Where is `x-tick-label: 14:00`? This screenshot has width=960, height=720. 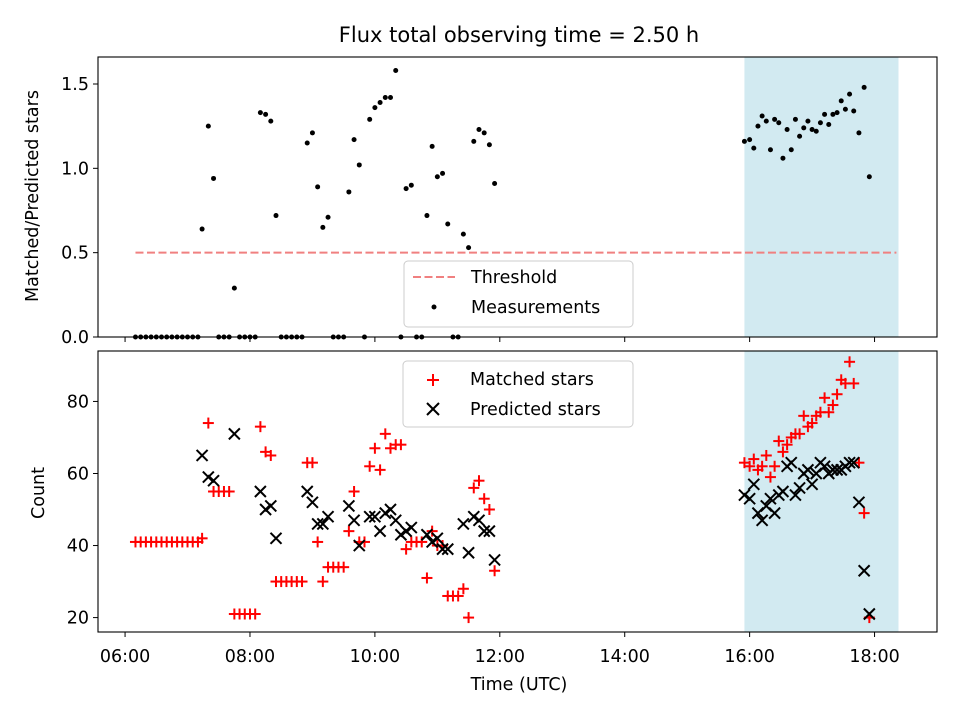 x-tick-label: 14:00 is located at coordinates (624, 657).